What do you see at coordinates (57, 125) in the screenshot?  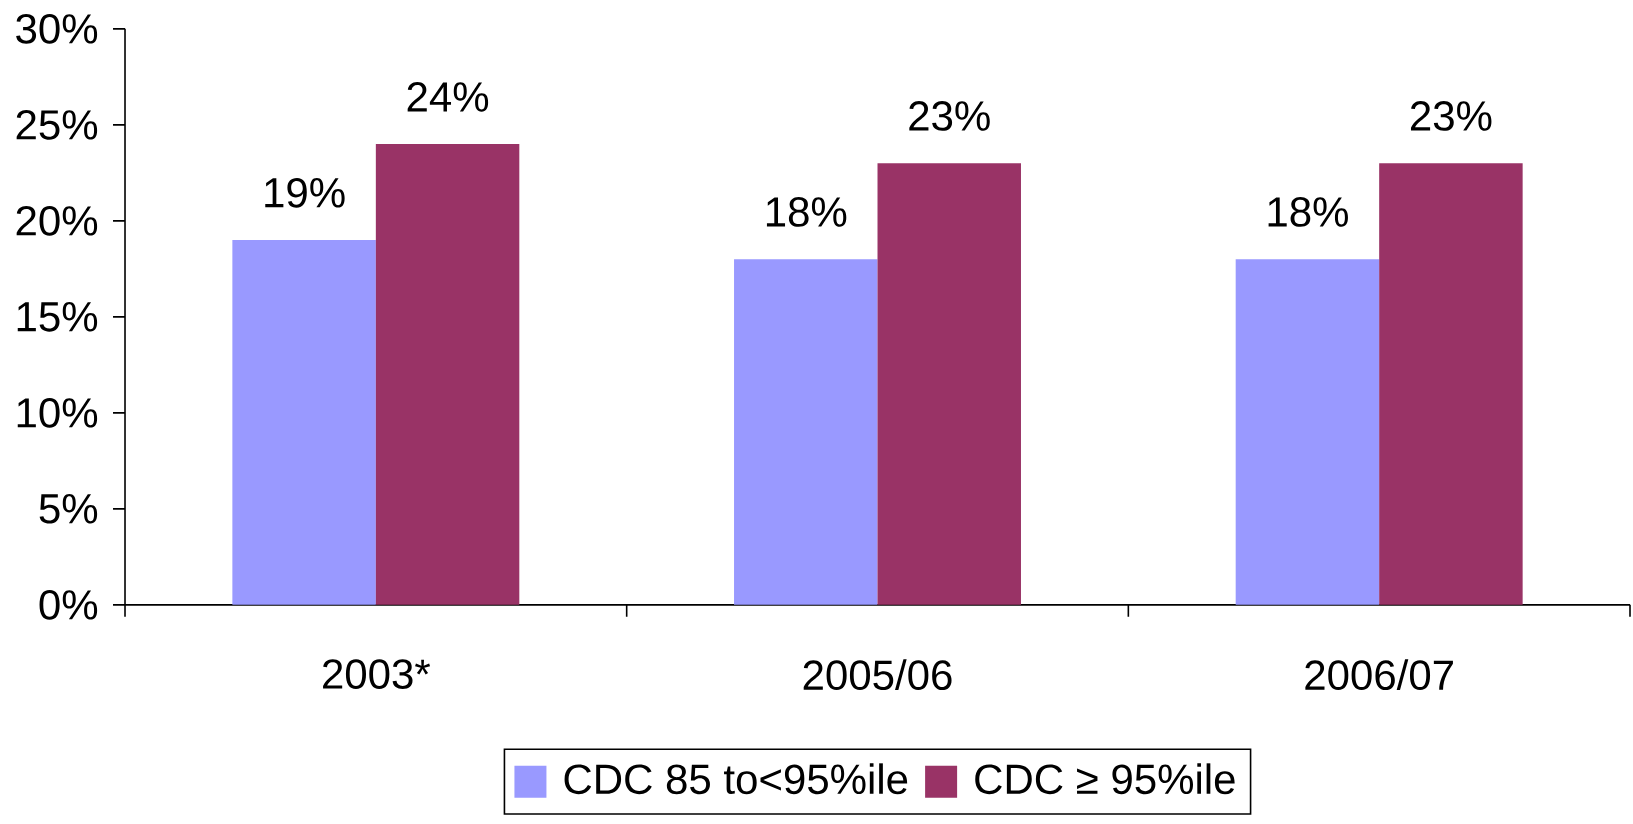 I see `y-tick-label: 25%` at bounding box center [57, 125].